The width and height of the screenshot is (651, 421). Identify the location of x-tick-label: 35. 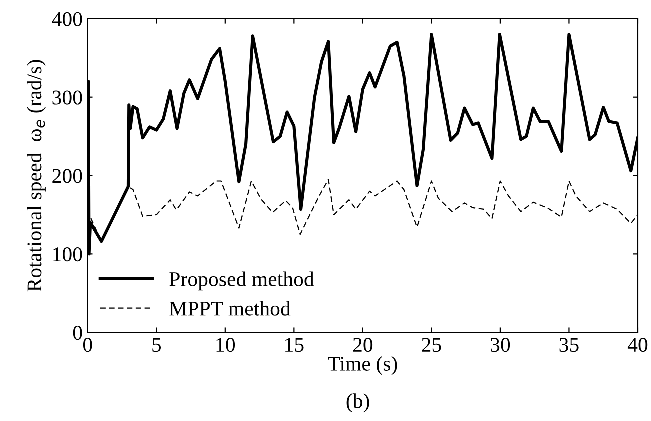
(569, 345).